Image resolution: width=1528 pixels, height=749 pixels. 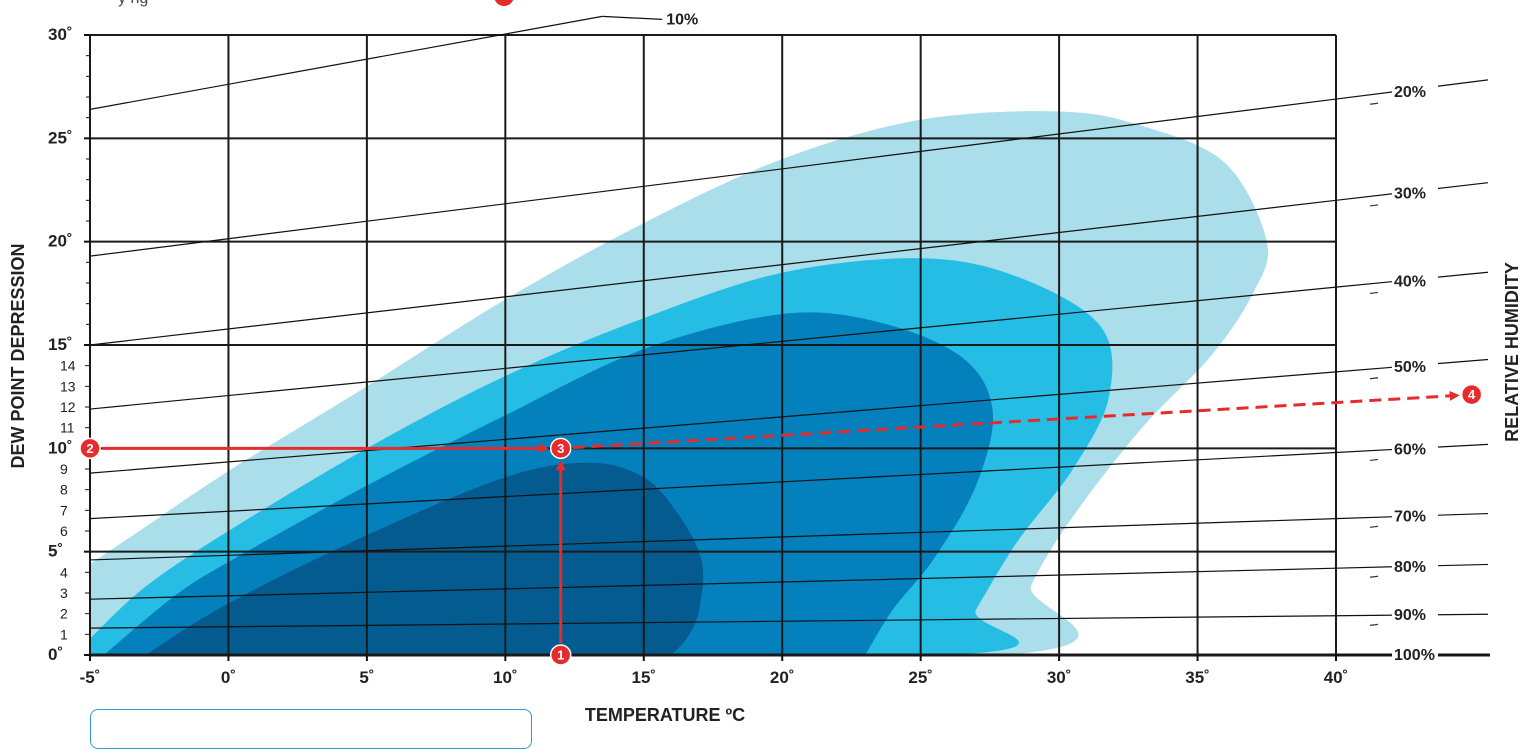 What do you see at coordinates (60, 241) in the screenshot?
I see `y-tick-label: 20˚` at bounding box center [60, 241].